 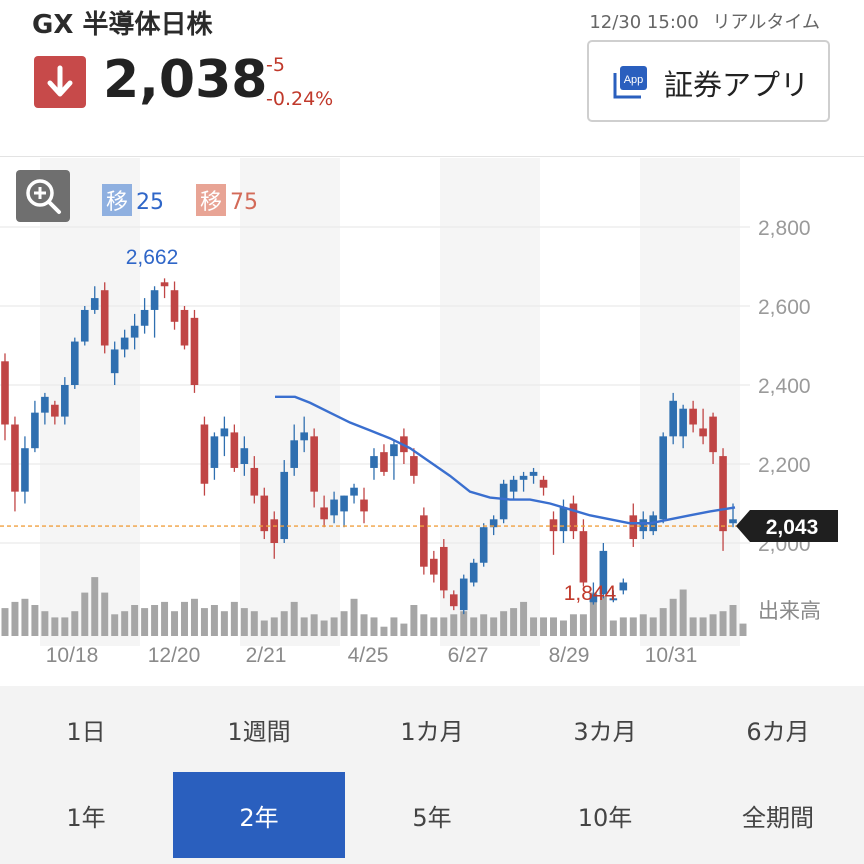 What do you see at coordinates (708, 81) in the screenshot?
I see `securities-app-button: App 証券アプリ` at bounding box center [708, 81].